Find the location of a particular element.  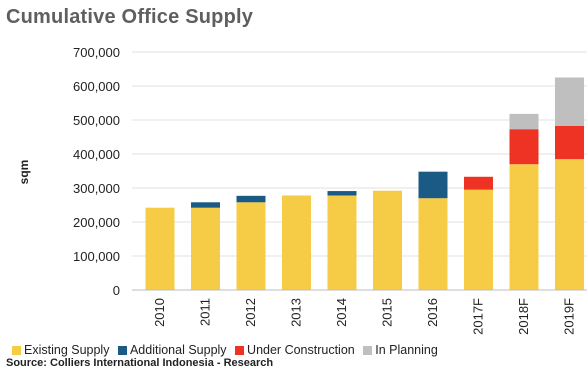

x-tick-label: 2015 is located at coordinates (387, 312).